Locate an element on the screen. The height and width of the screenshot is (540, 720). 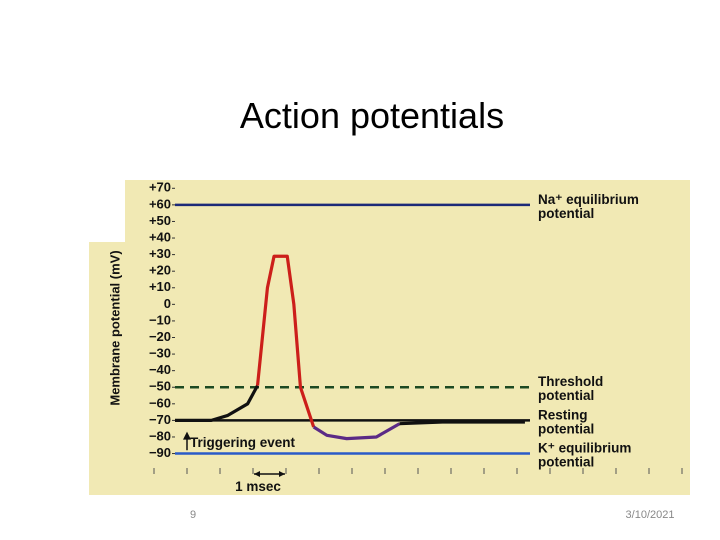
y-tick-label: −80 is located at coordinates (160, 435).